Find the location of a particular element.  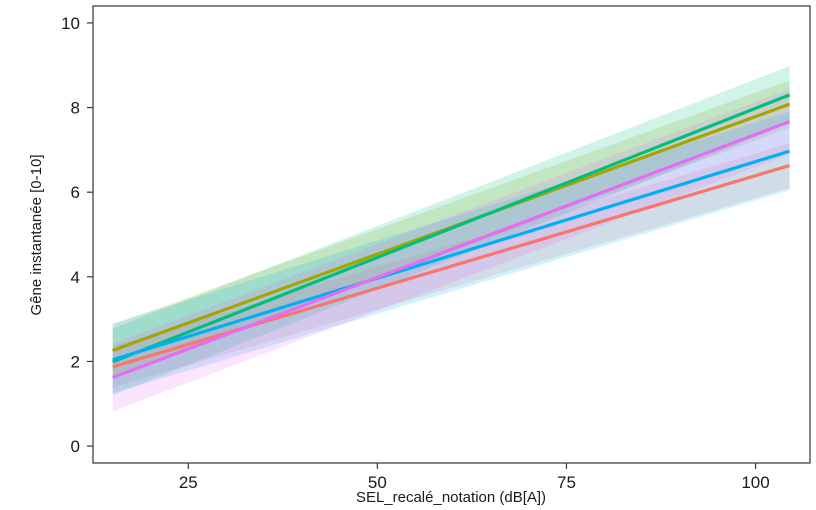

y-tick-label-4: 4 is located at coordinates (75, 277).